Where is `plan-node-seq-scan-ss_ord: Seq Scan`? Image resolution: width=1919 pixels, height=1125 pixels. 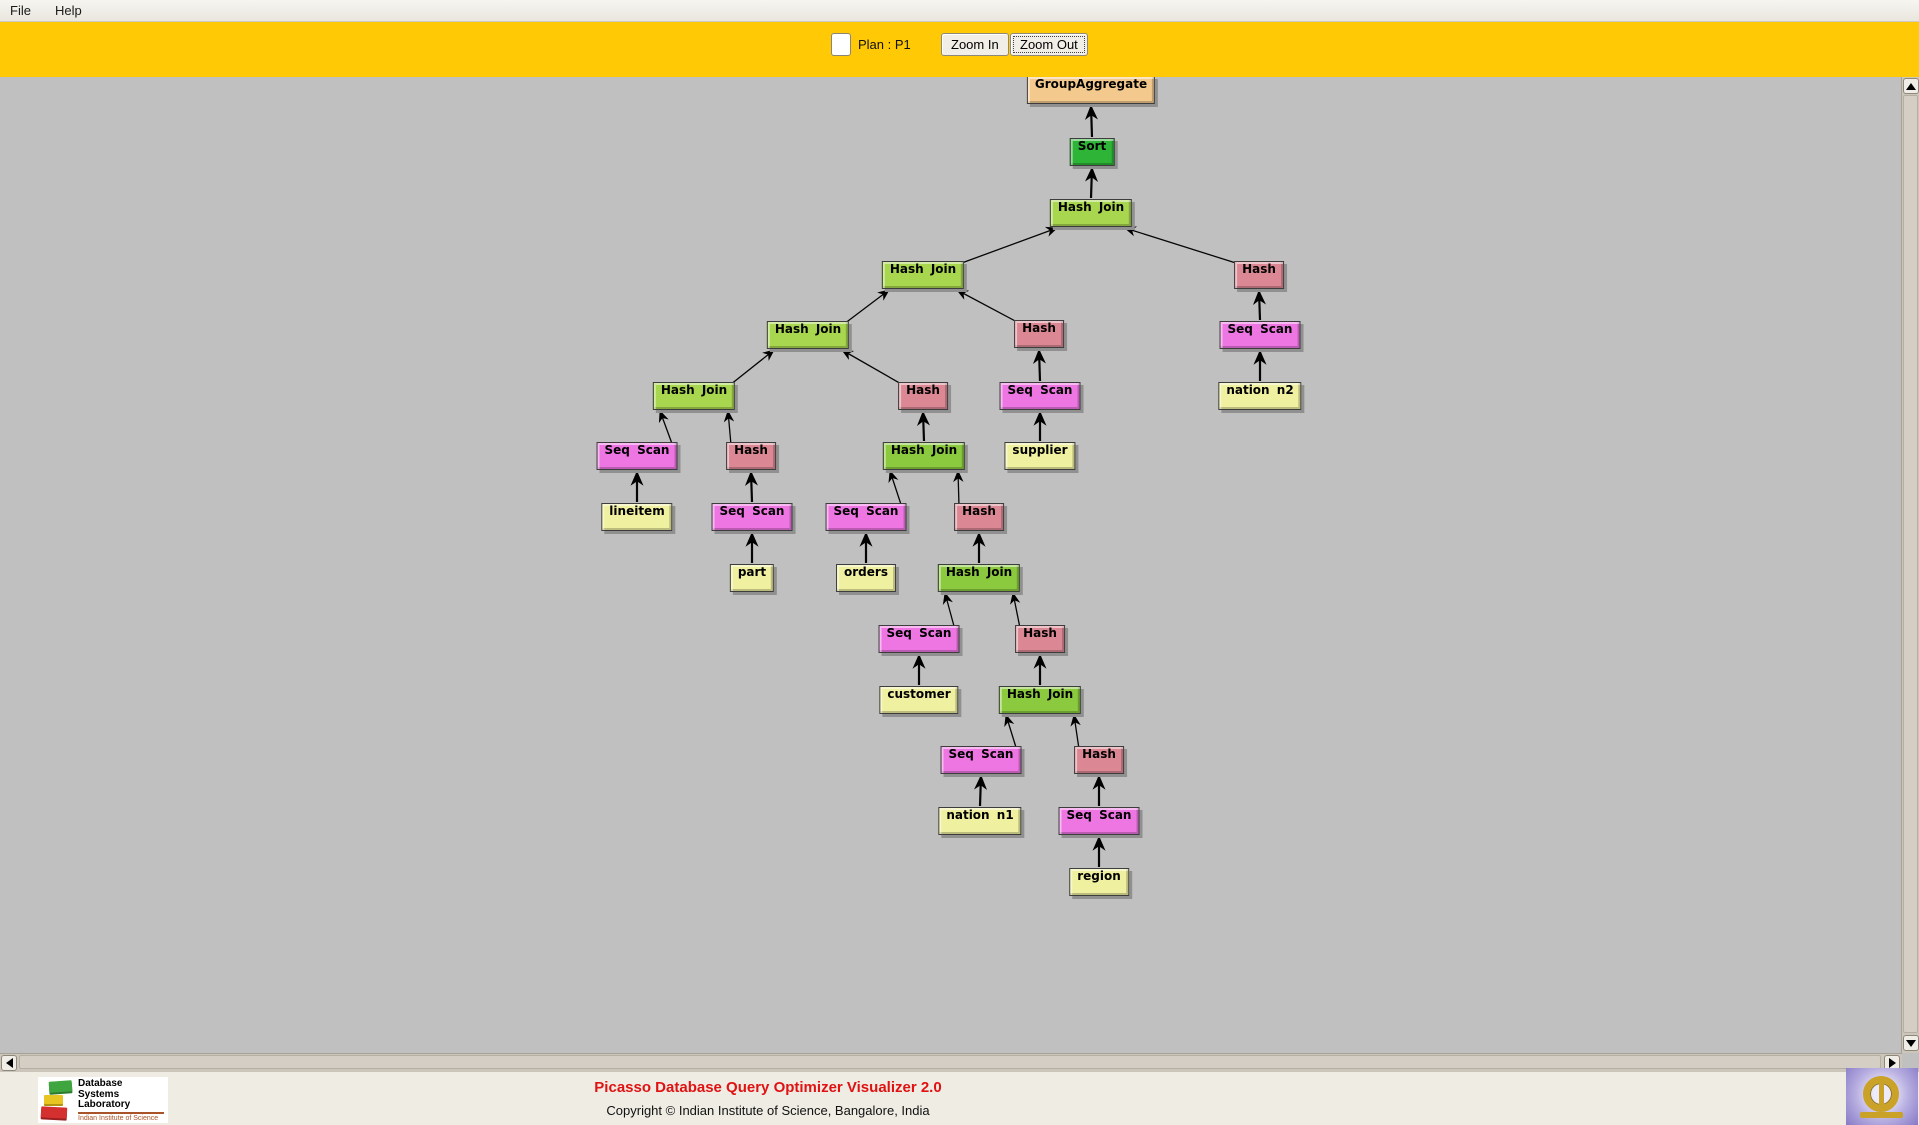 plan-node-seq-scan-ss_ord: Seq Scan is located at coordinates (866, 517).